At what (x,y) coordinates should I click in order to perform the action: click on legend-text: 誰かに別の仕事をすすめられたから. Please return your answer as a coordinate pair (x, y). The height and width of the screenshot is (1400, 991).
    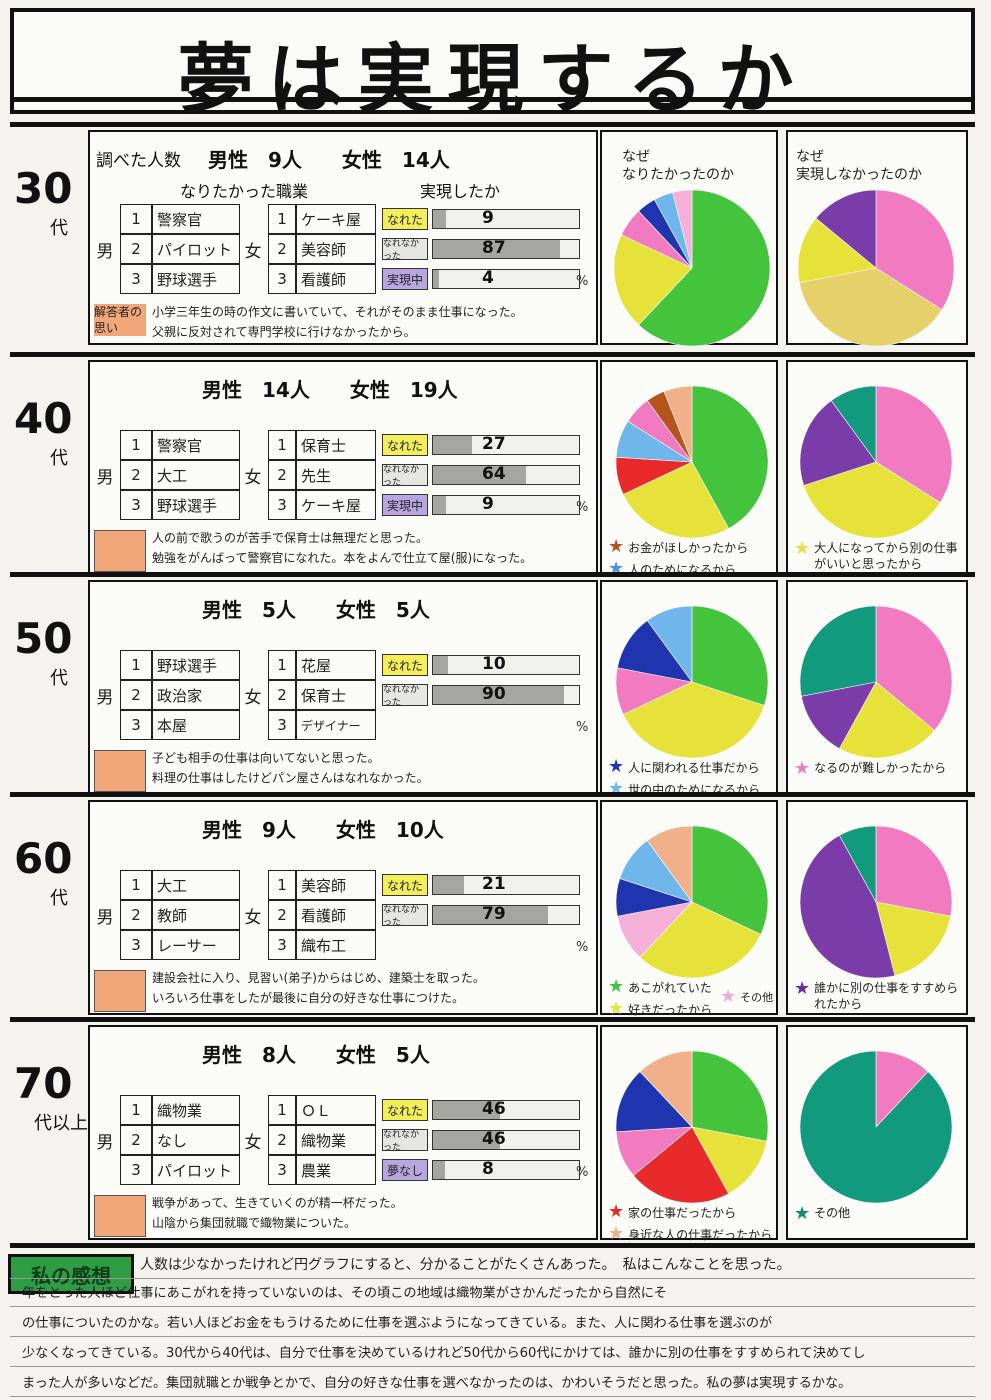
    Looking at the image, I should click on (886, 996).